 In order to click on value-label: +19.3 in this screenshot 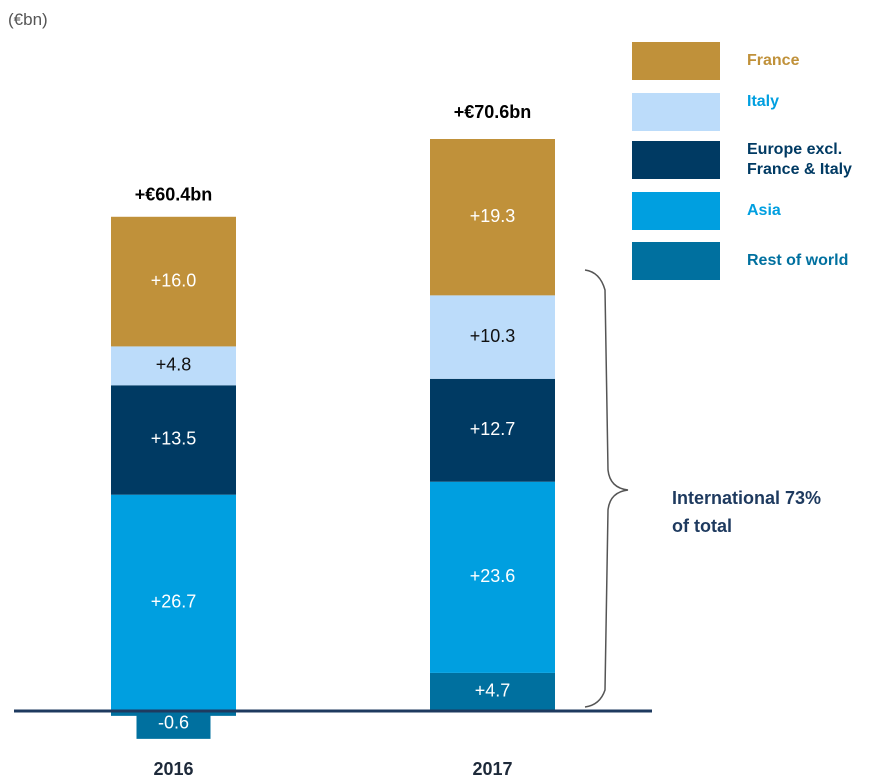, I will do `click(493, 216)`.